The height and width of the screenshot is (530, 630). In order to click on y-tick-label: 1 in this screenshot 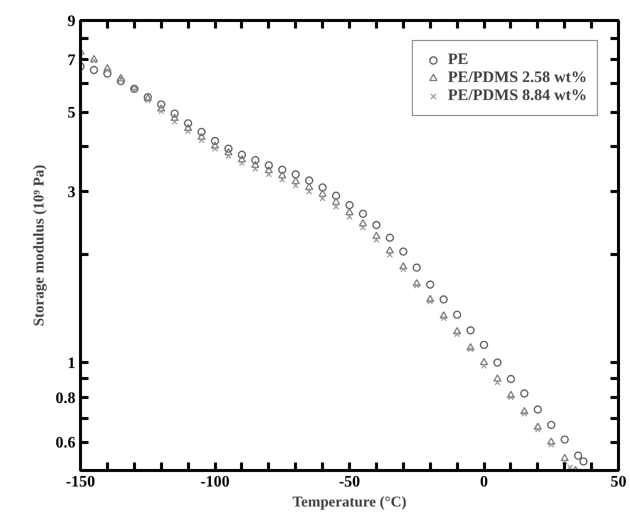, I will do `click(72, 363)`.